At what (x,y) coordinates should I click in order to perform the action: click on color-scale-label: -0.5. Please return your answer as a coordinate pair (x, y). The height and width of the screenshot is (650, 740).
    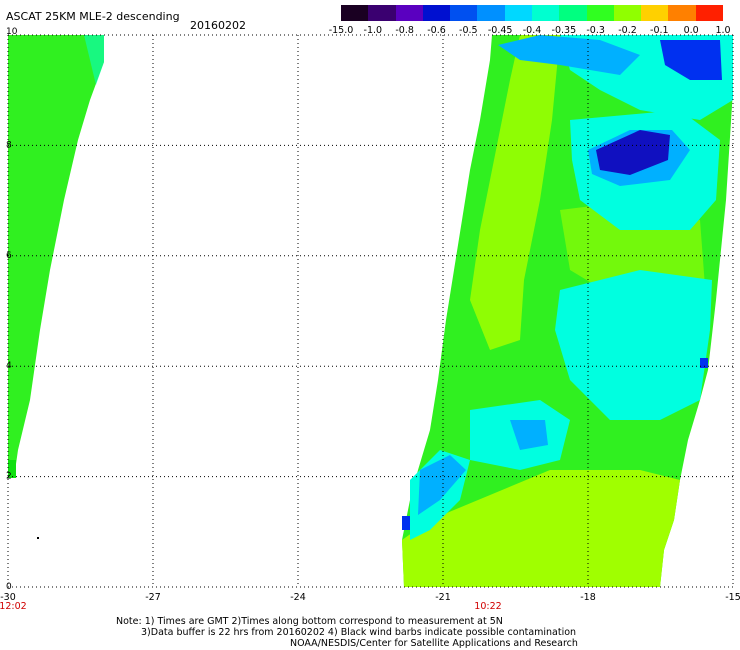
    Looking at the image, I should click on (468, 30).